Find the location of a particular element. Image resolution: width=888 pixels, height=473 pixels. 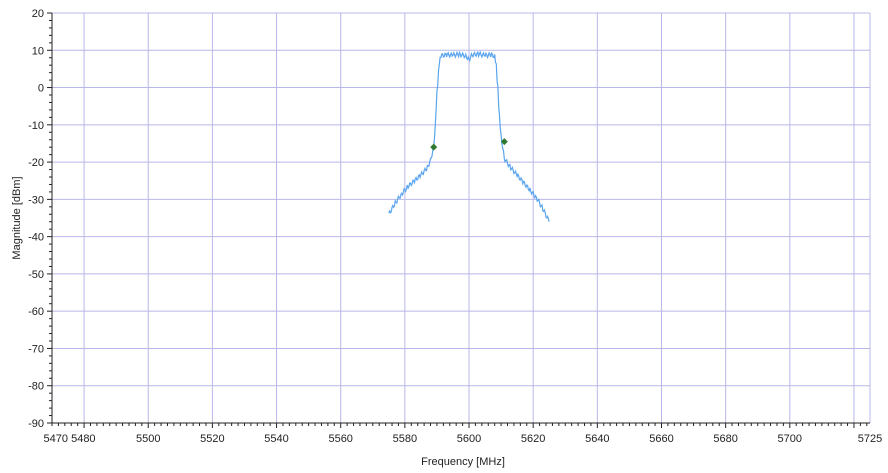

x-tick-label: 5600 is located at coordinates (469, 439).